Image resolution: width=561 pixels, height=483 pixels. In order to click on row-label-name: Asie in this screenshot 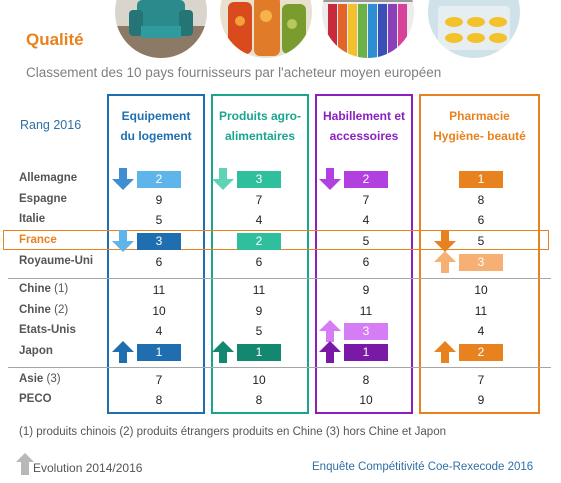, I will do `click(31, 379)`.